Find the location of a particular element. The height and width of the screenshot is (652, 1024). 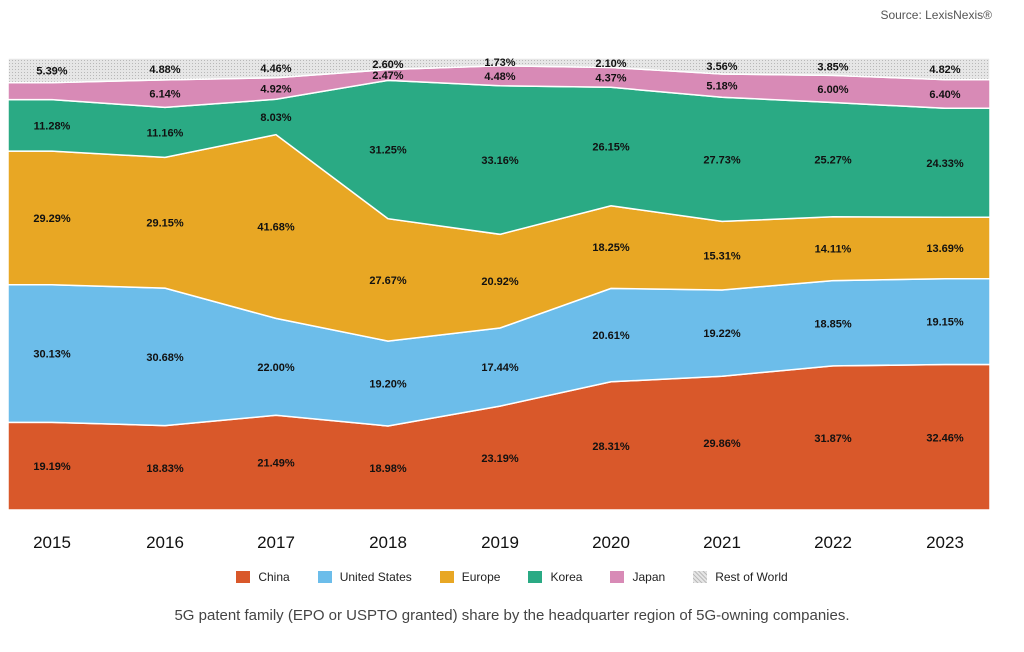

data-label-europe-2016: 29.15% is located at coordinates (165, 224).